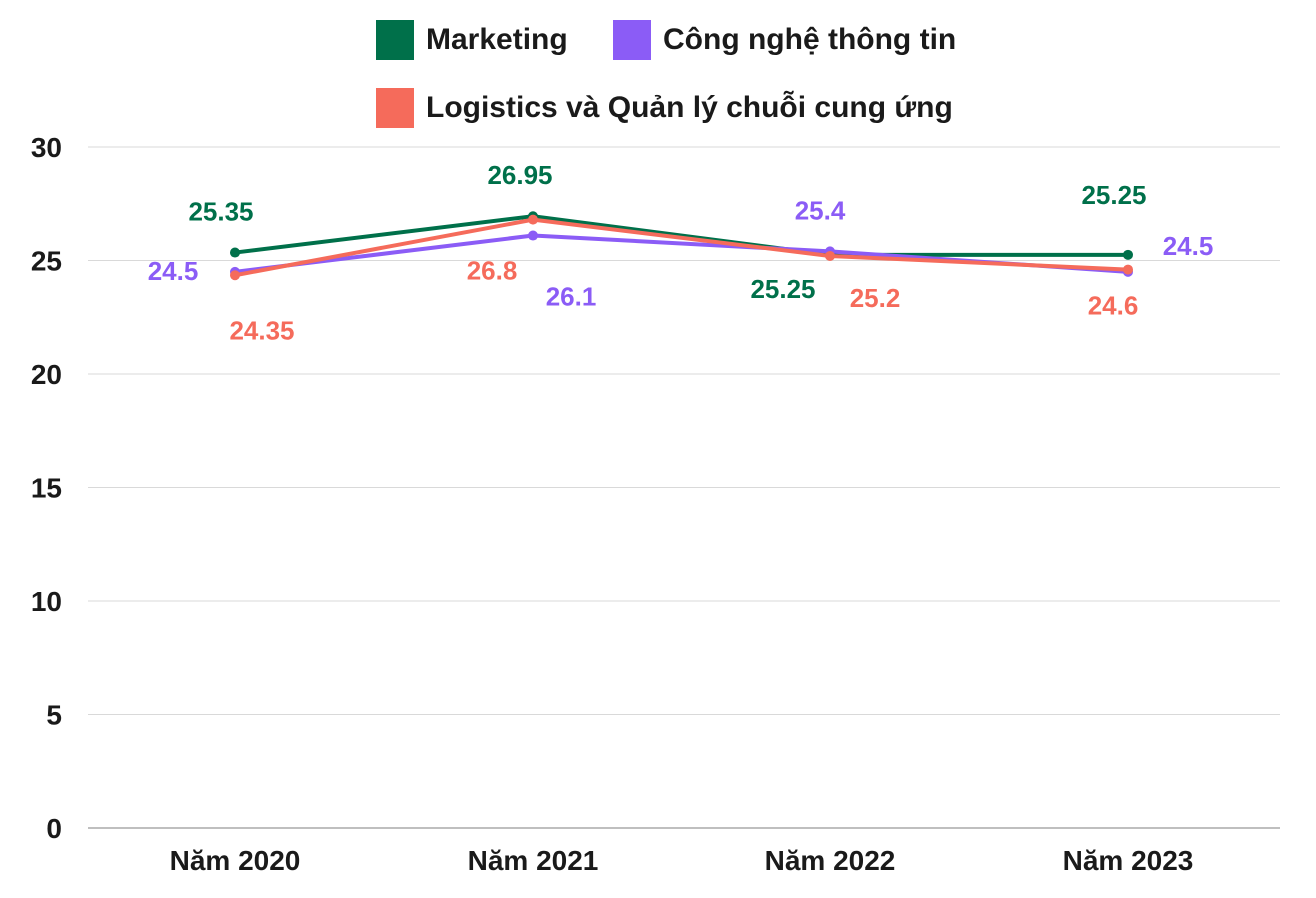 The image size is (1316, 898). I want to click on data-label-s0-1: 26.95, so click(519, 175).